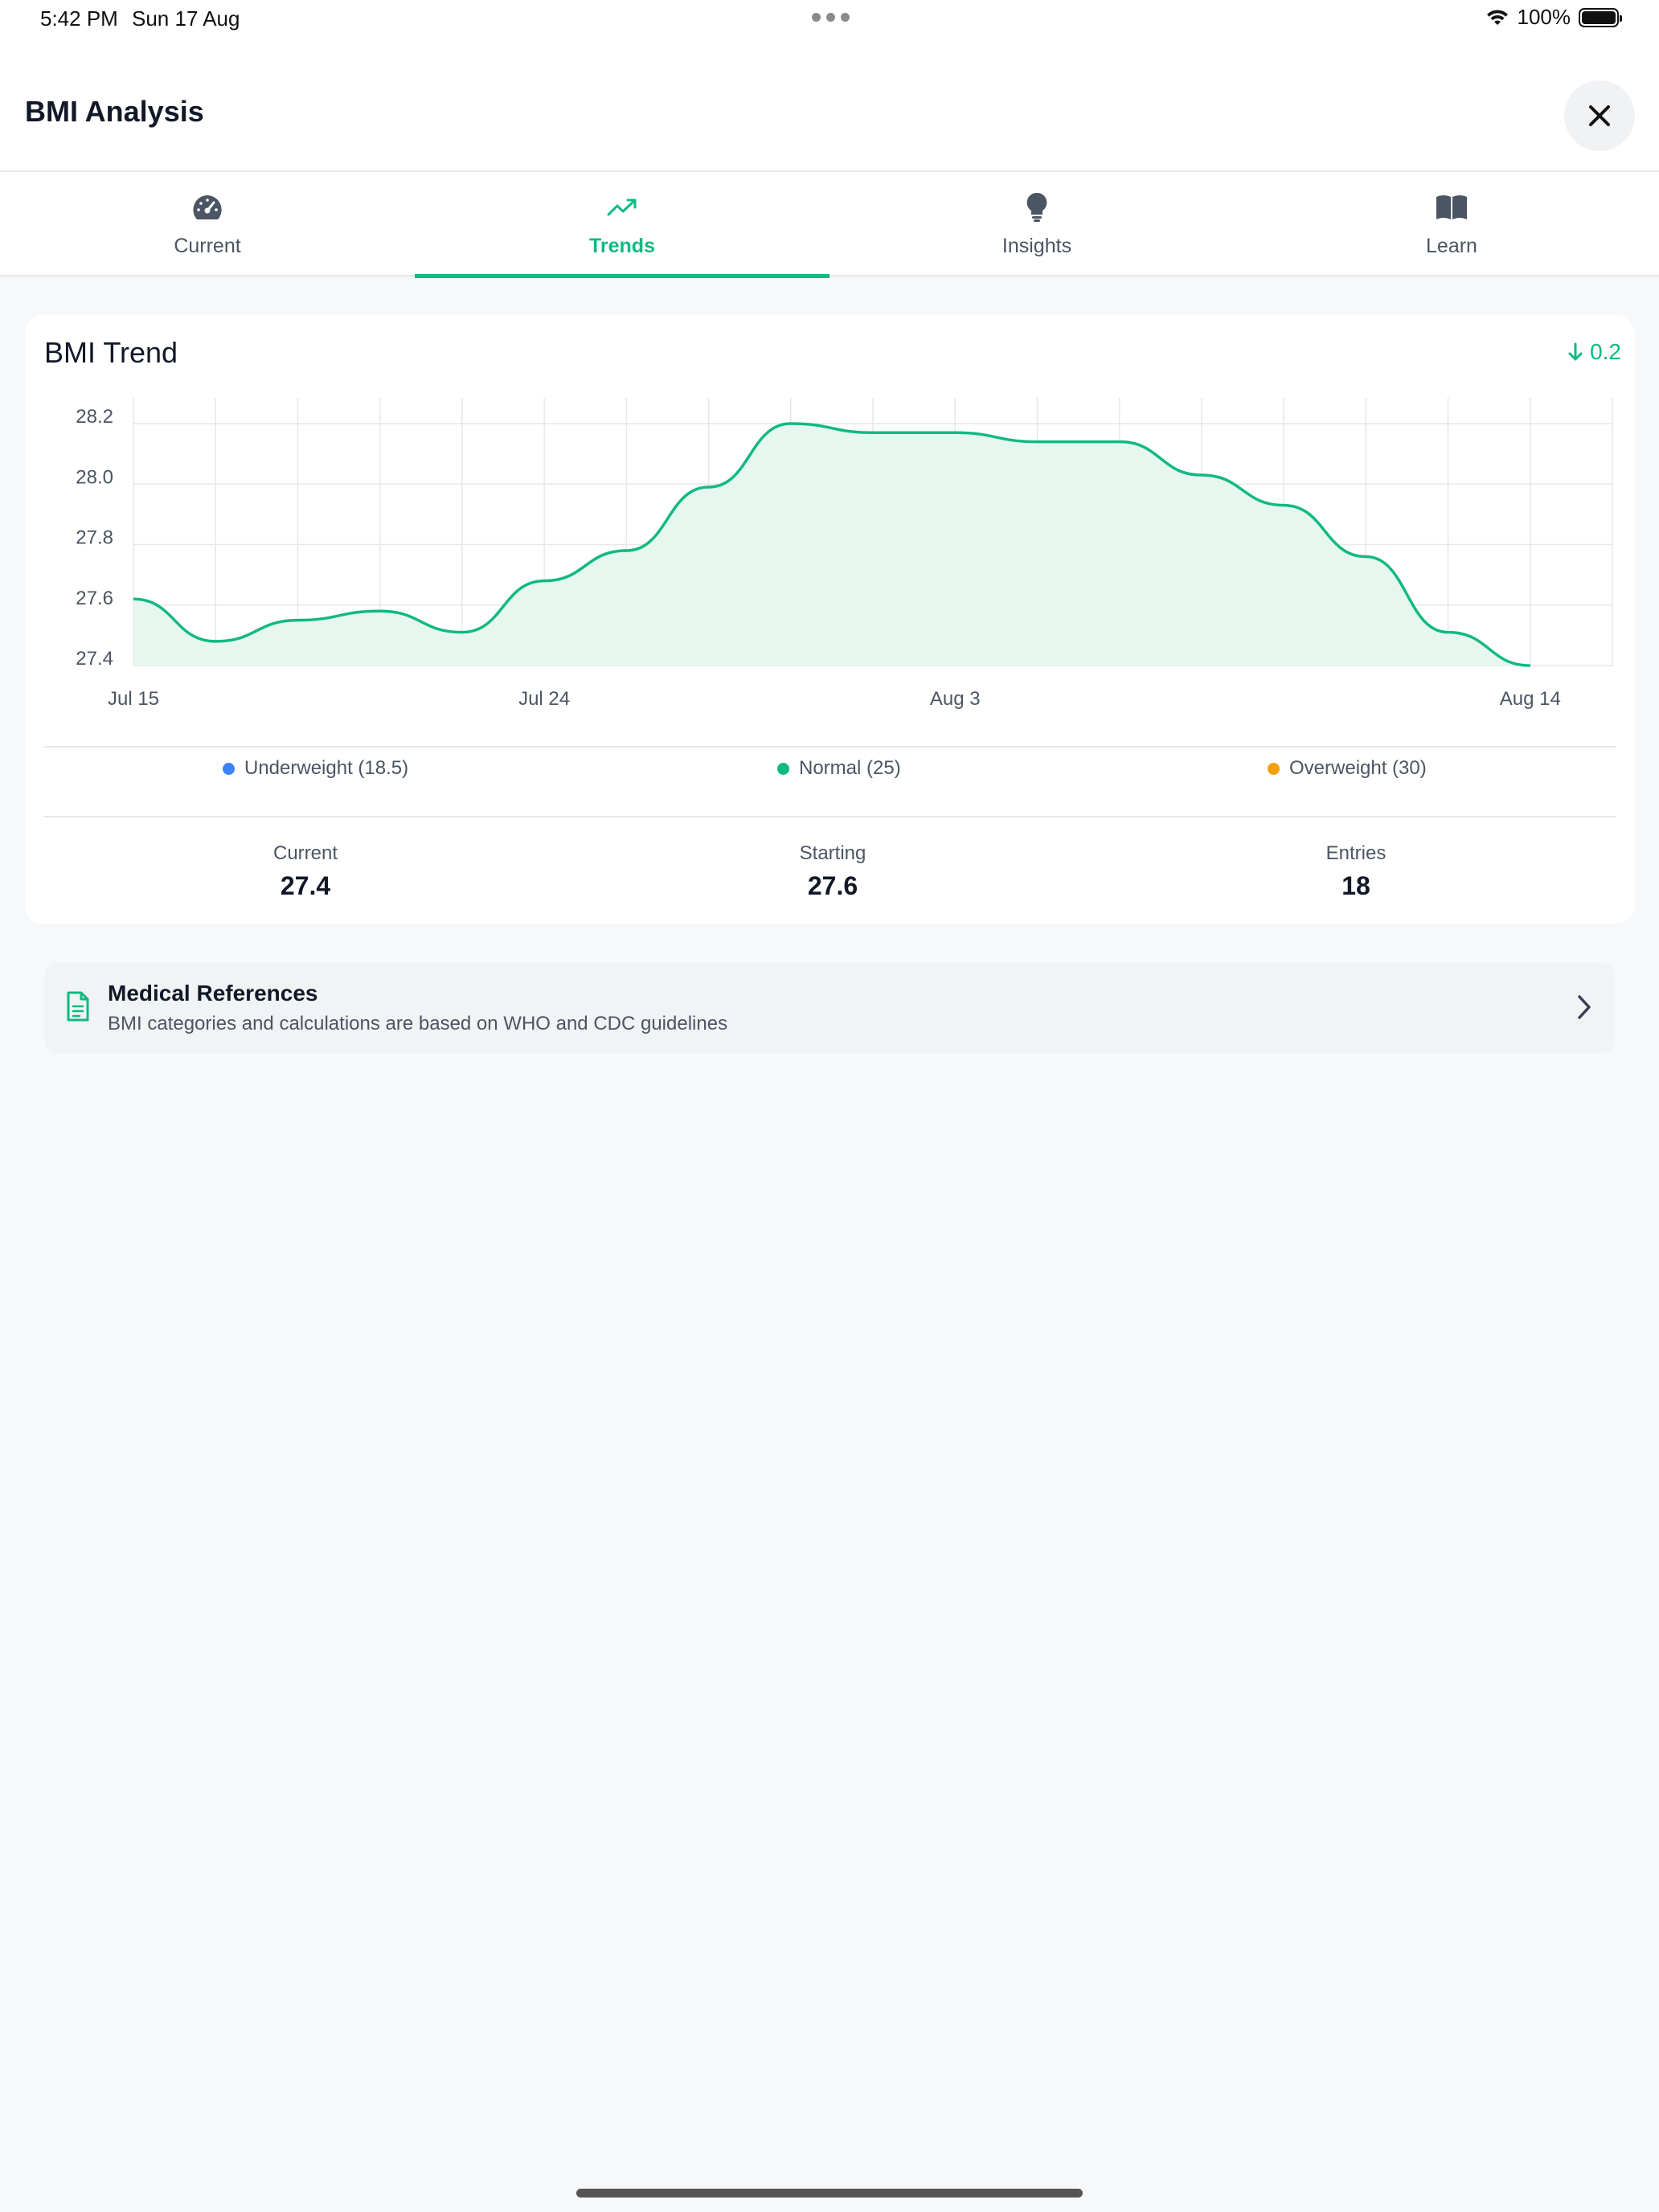  Describe the element at coordinates (94, 538) in the screenshot. I see `y-tick-label: 27.8` at that location.